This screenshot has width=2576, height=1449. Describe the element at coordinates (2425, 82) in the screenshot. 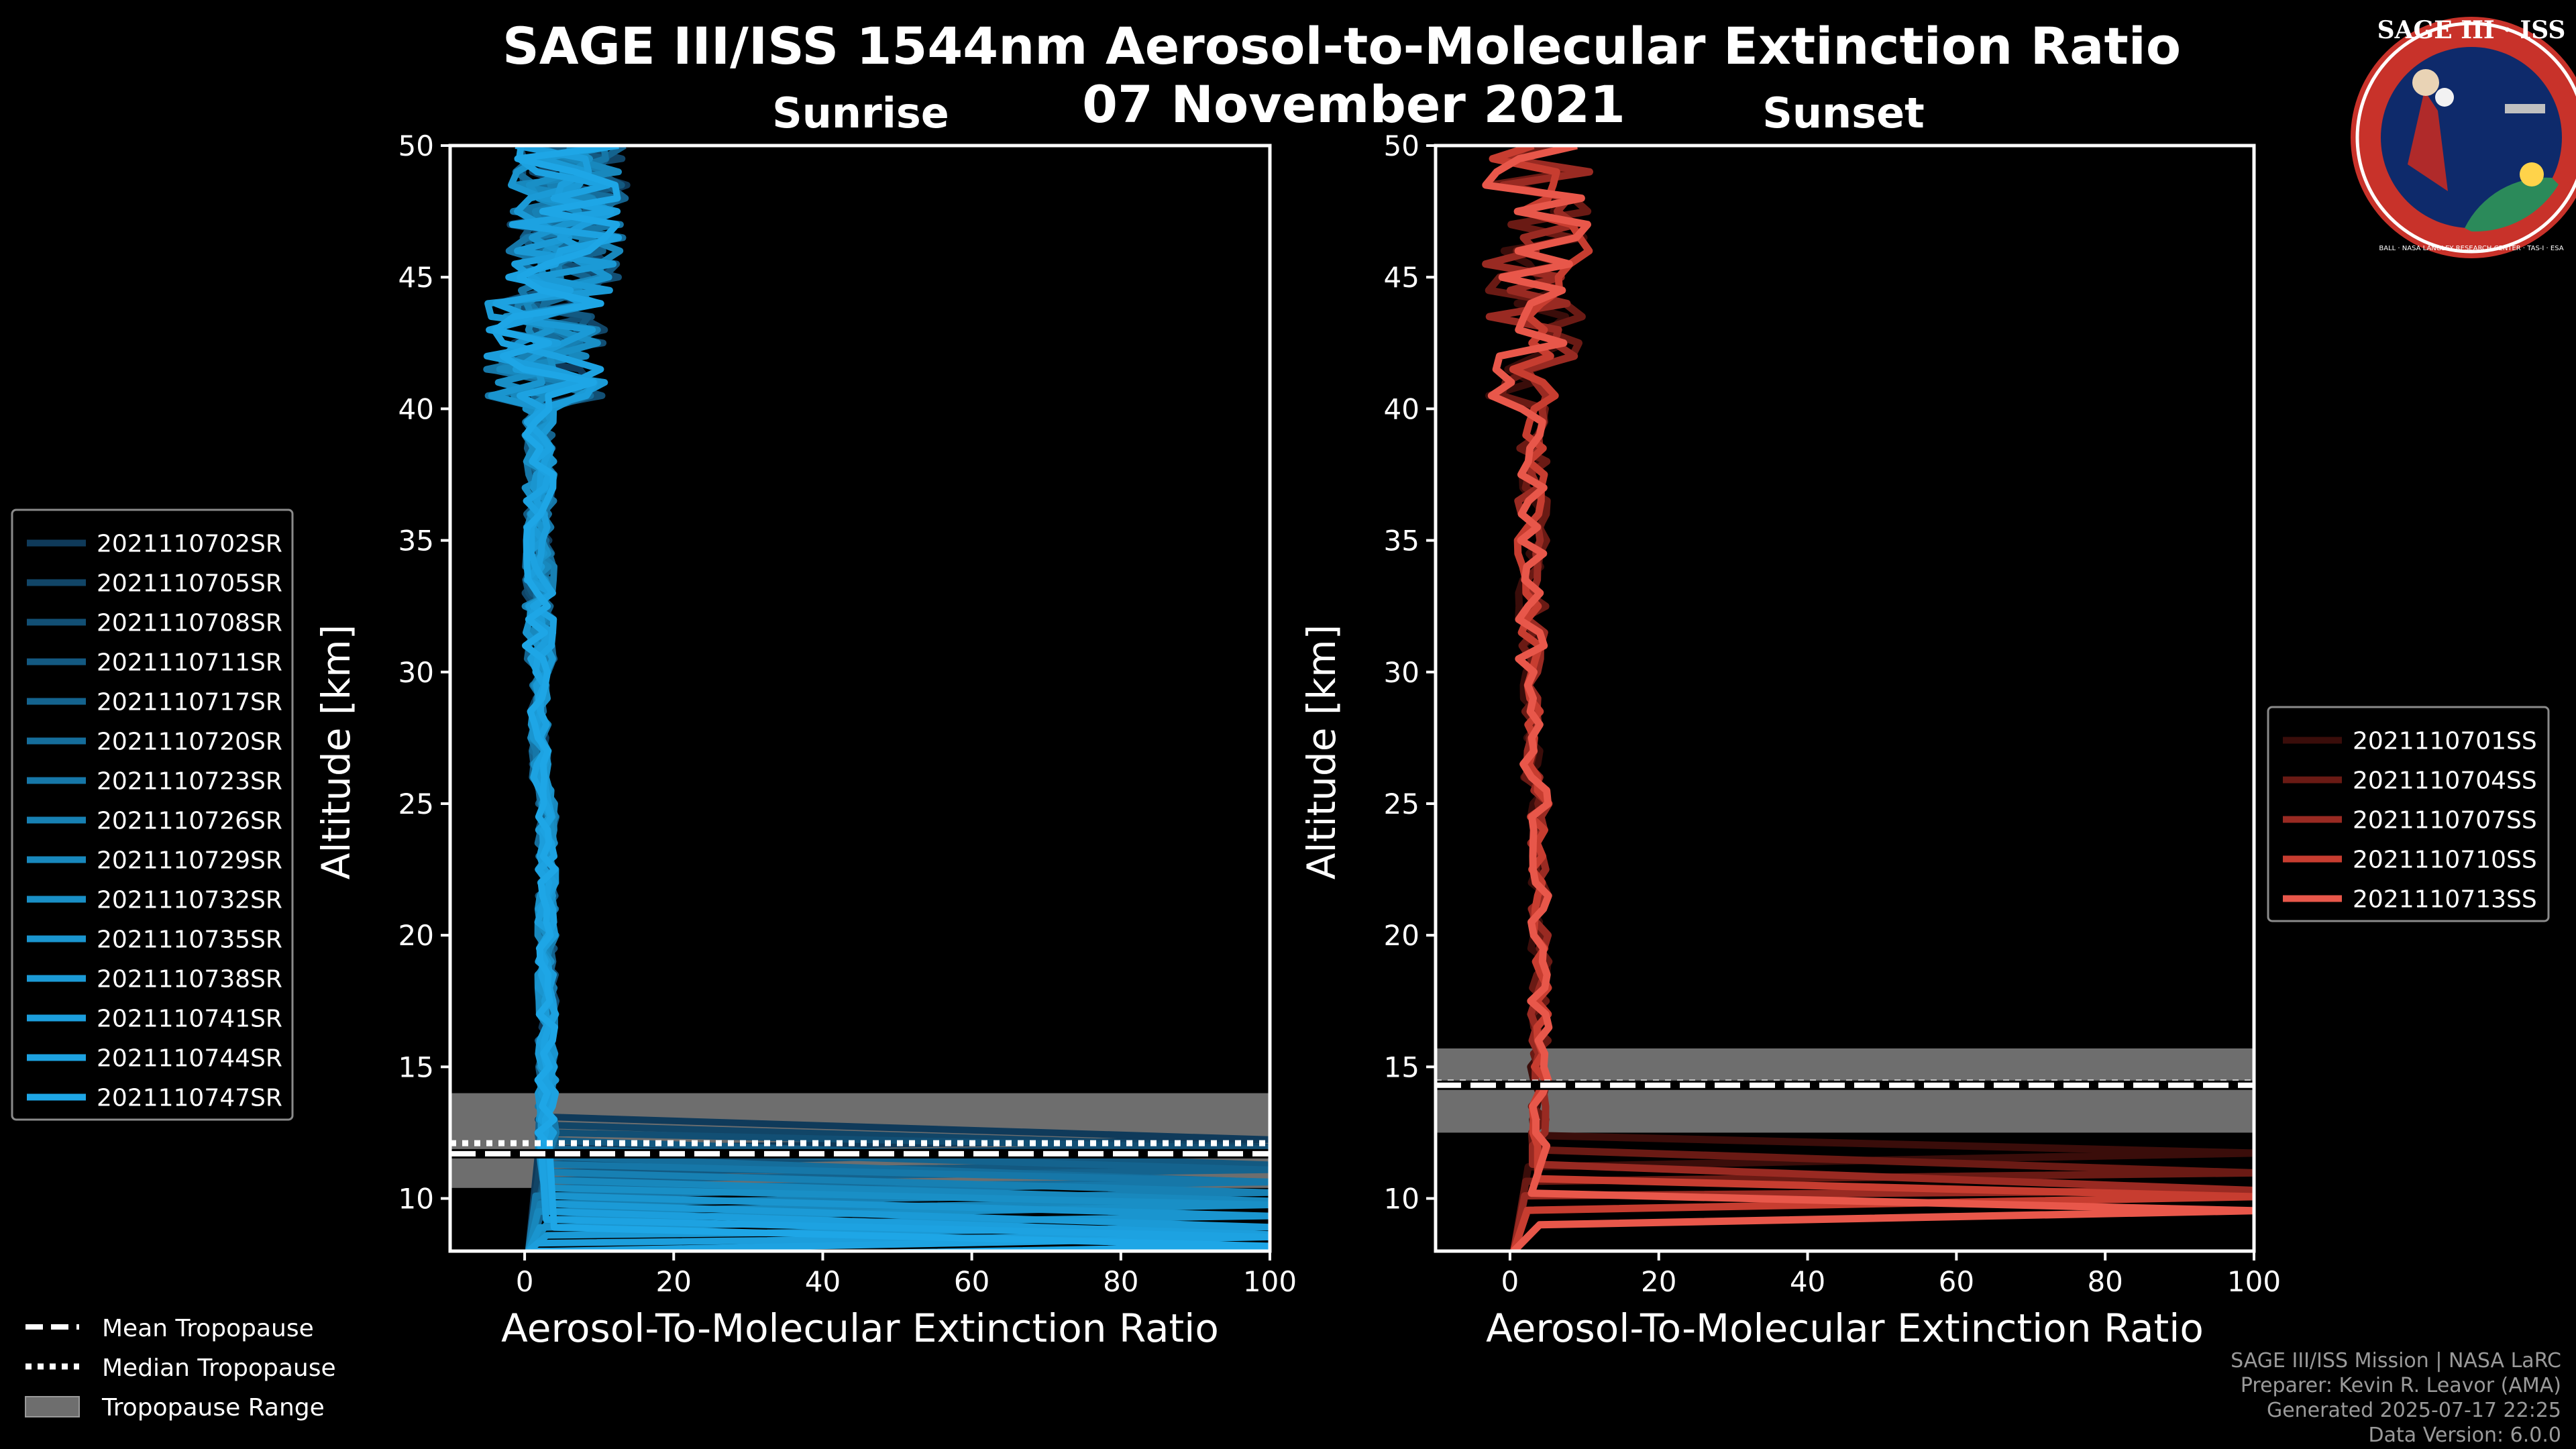

I see `logo-figure-head-icon` at that location.